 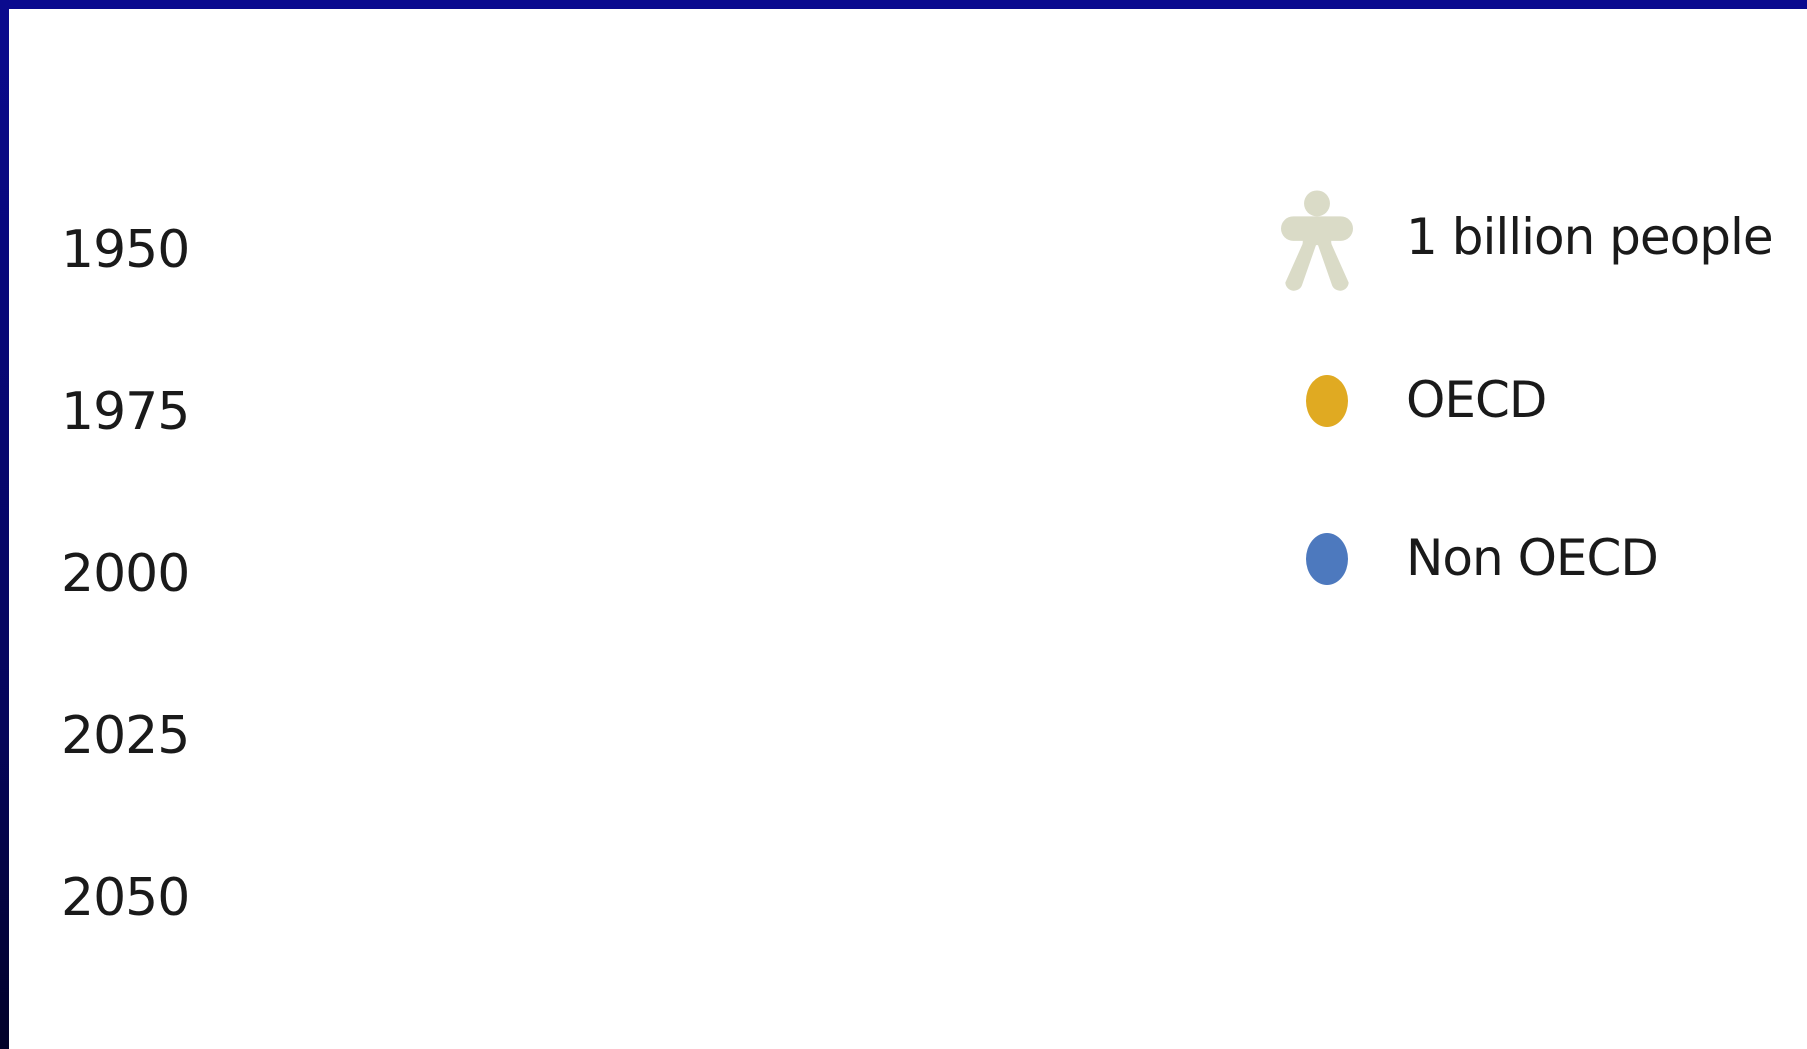 I want to click on year-label: 1950, so click(x=125, y=250).